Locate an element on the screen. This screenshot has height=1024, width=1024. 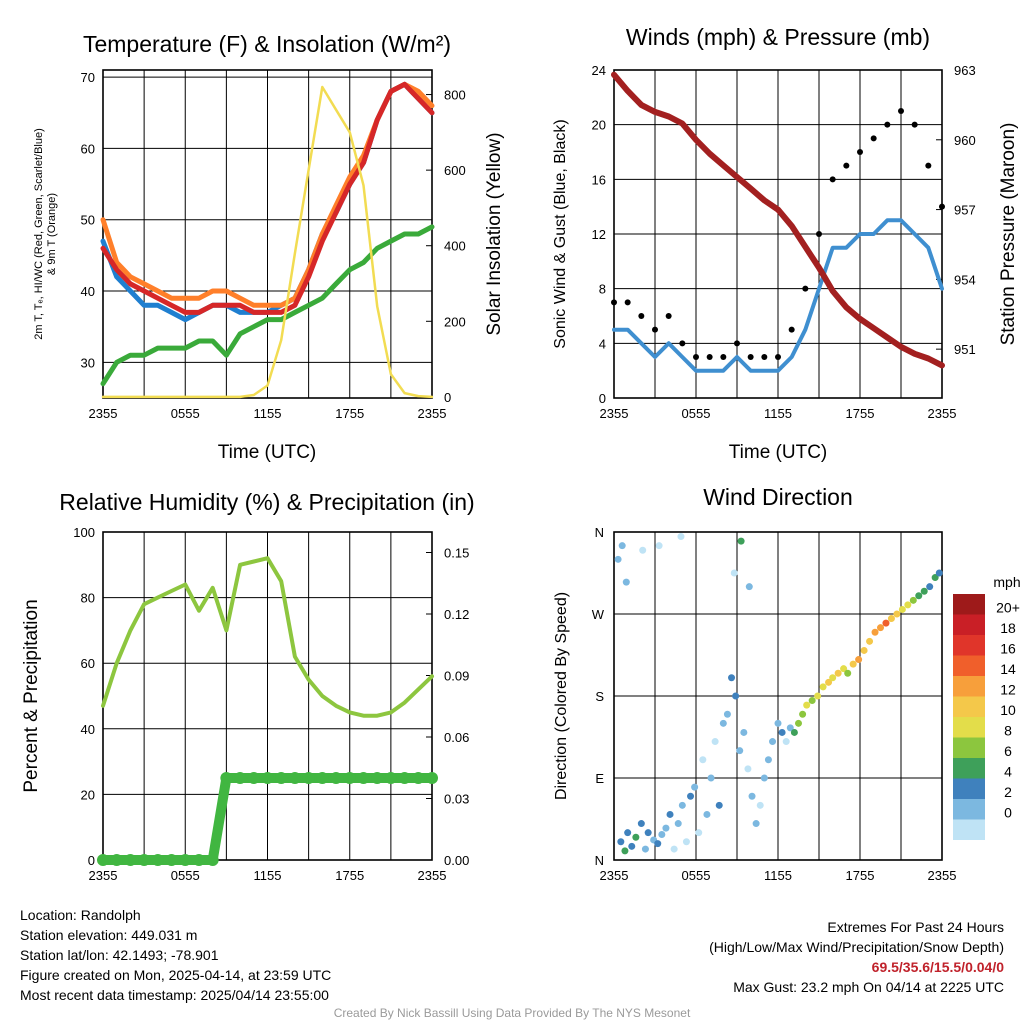
temp-dewpoint-line is located at coordinates (267, 305).